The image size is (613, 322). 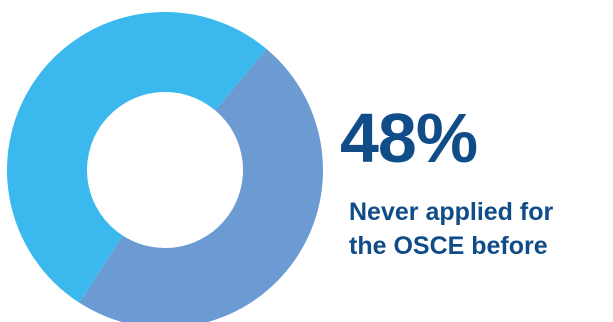 What do you see at coordinates (451, 212) in the screenshot?
I see `caption-line-1: Never applied for` at bounding box center [451, 212].